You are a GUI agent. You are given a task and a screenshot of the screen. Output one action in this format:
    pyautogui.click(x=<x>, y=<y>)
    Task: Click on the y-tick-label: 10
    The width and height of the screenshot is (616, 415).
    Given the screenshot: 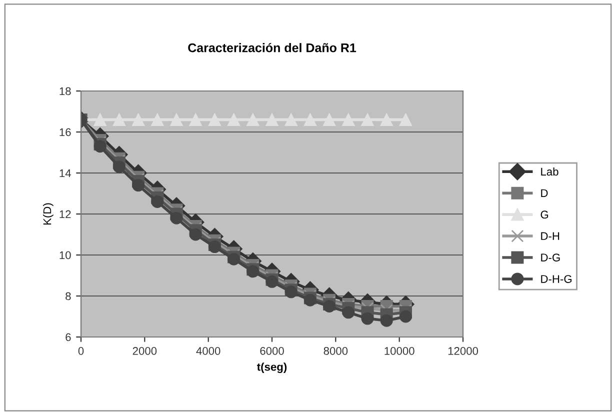 What is the action you would take?
    pyautogui.click(x=65, y=255)
    